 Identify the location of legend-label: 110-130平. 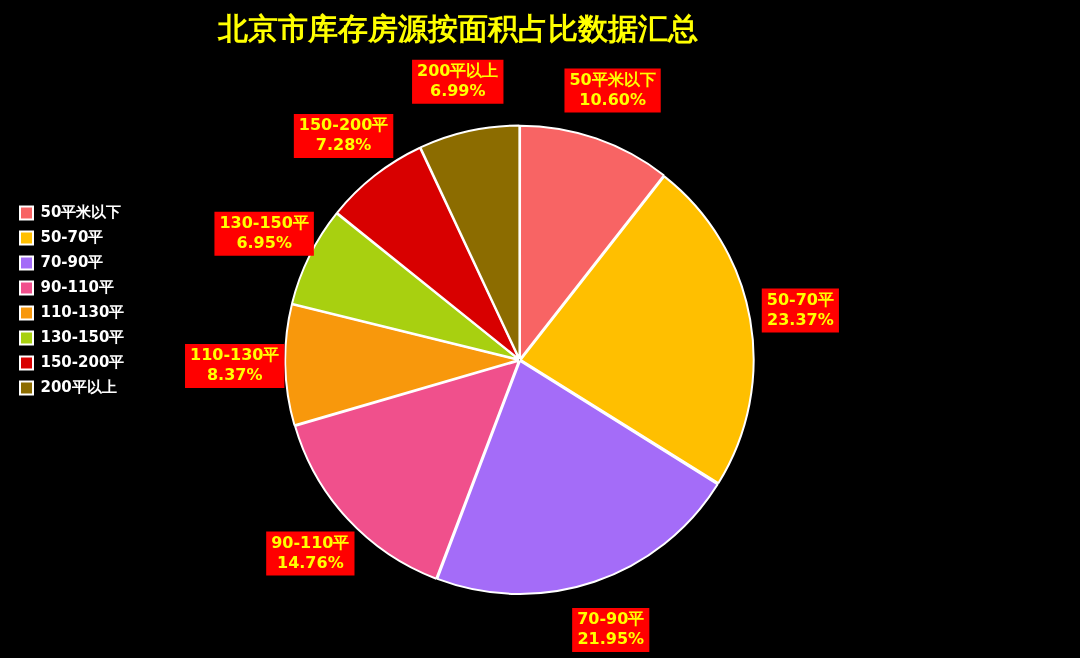
(82, 311).